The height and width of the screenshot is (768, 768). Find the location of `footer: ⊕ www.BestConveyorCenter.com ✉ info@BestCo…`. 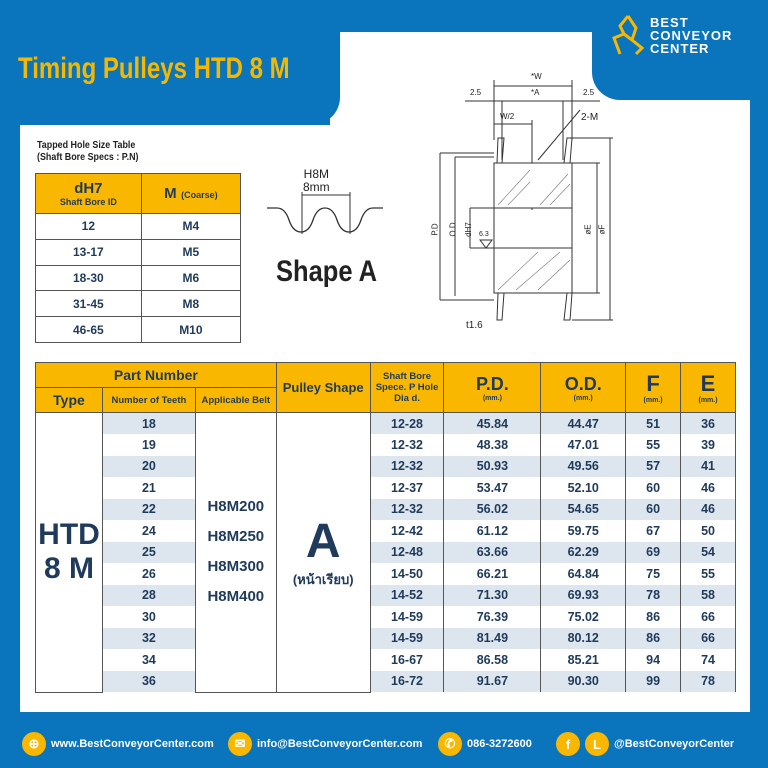

footer: ⊕ www.BestConveyorCenter.com ✉ info@BestCo… is located at coordinates (384, 744).